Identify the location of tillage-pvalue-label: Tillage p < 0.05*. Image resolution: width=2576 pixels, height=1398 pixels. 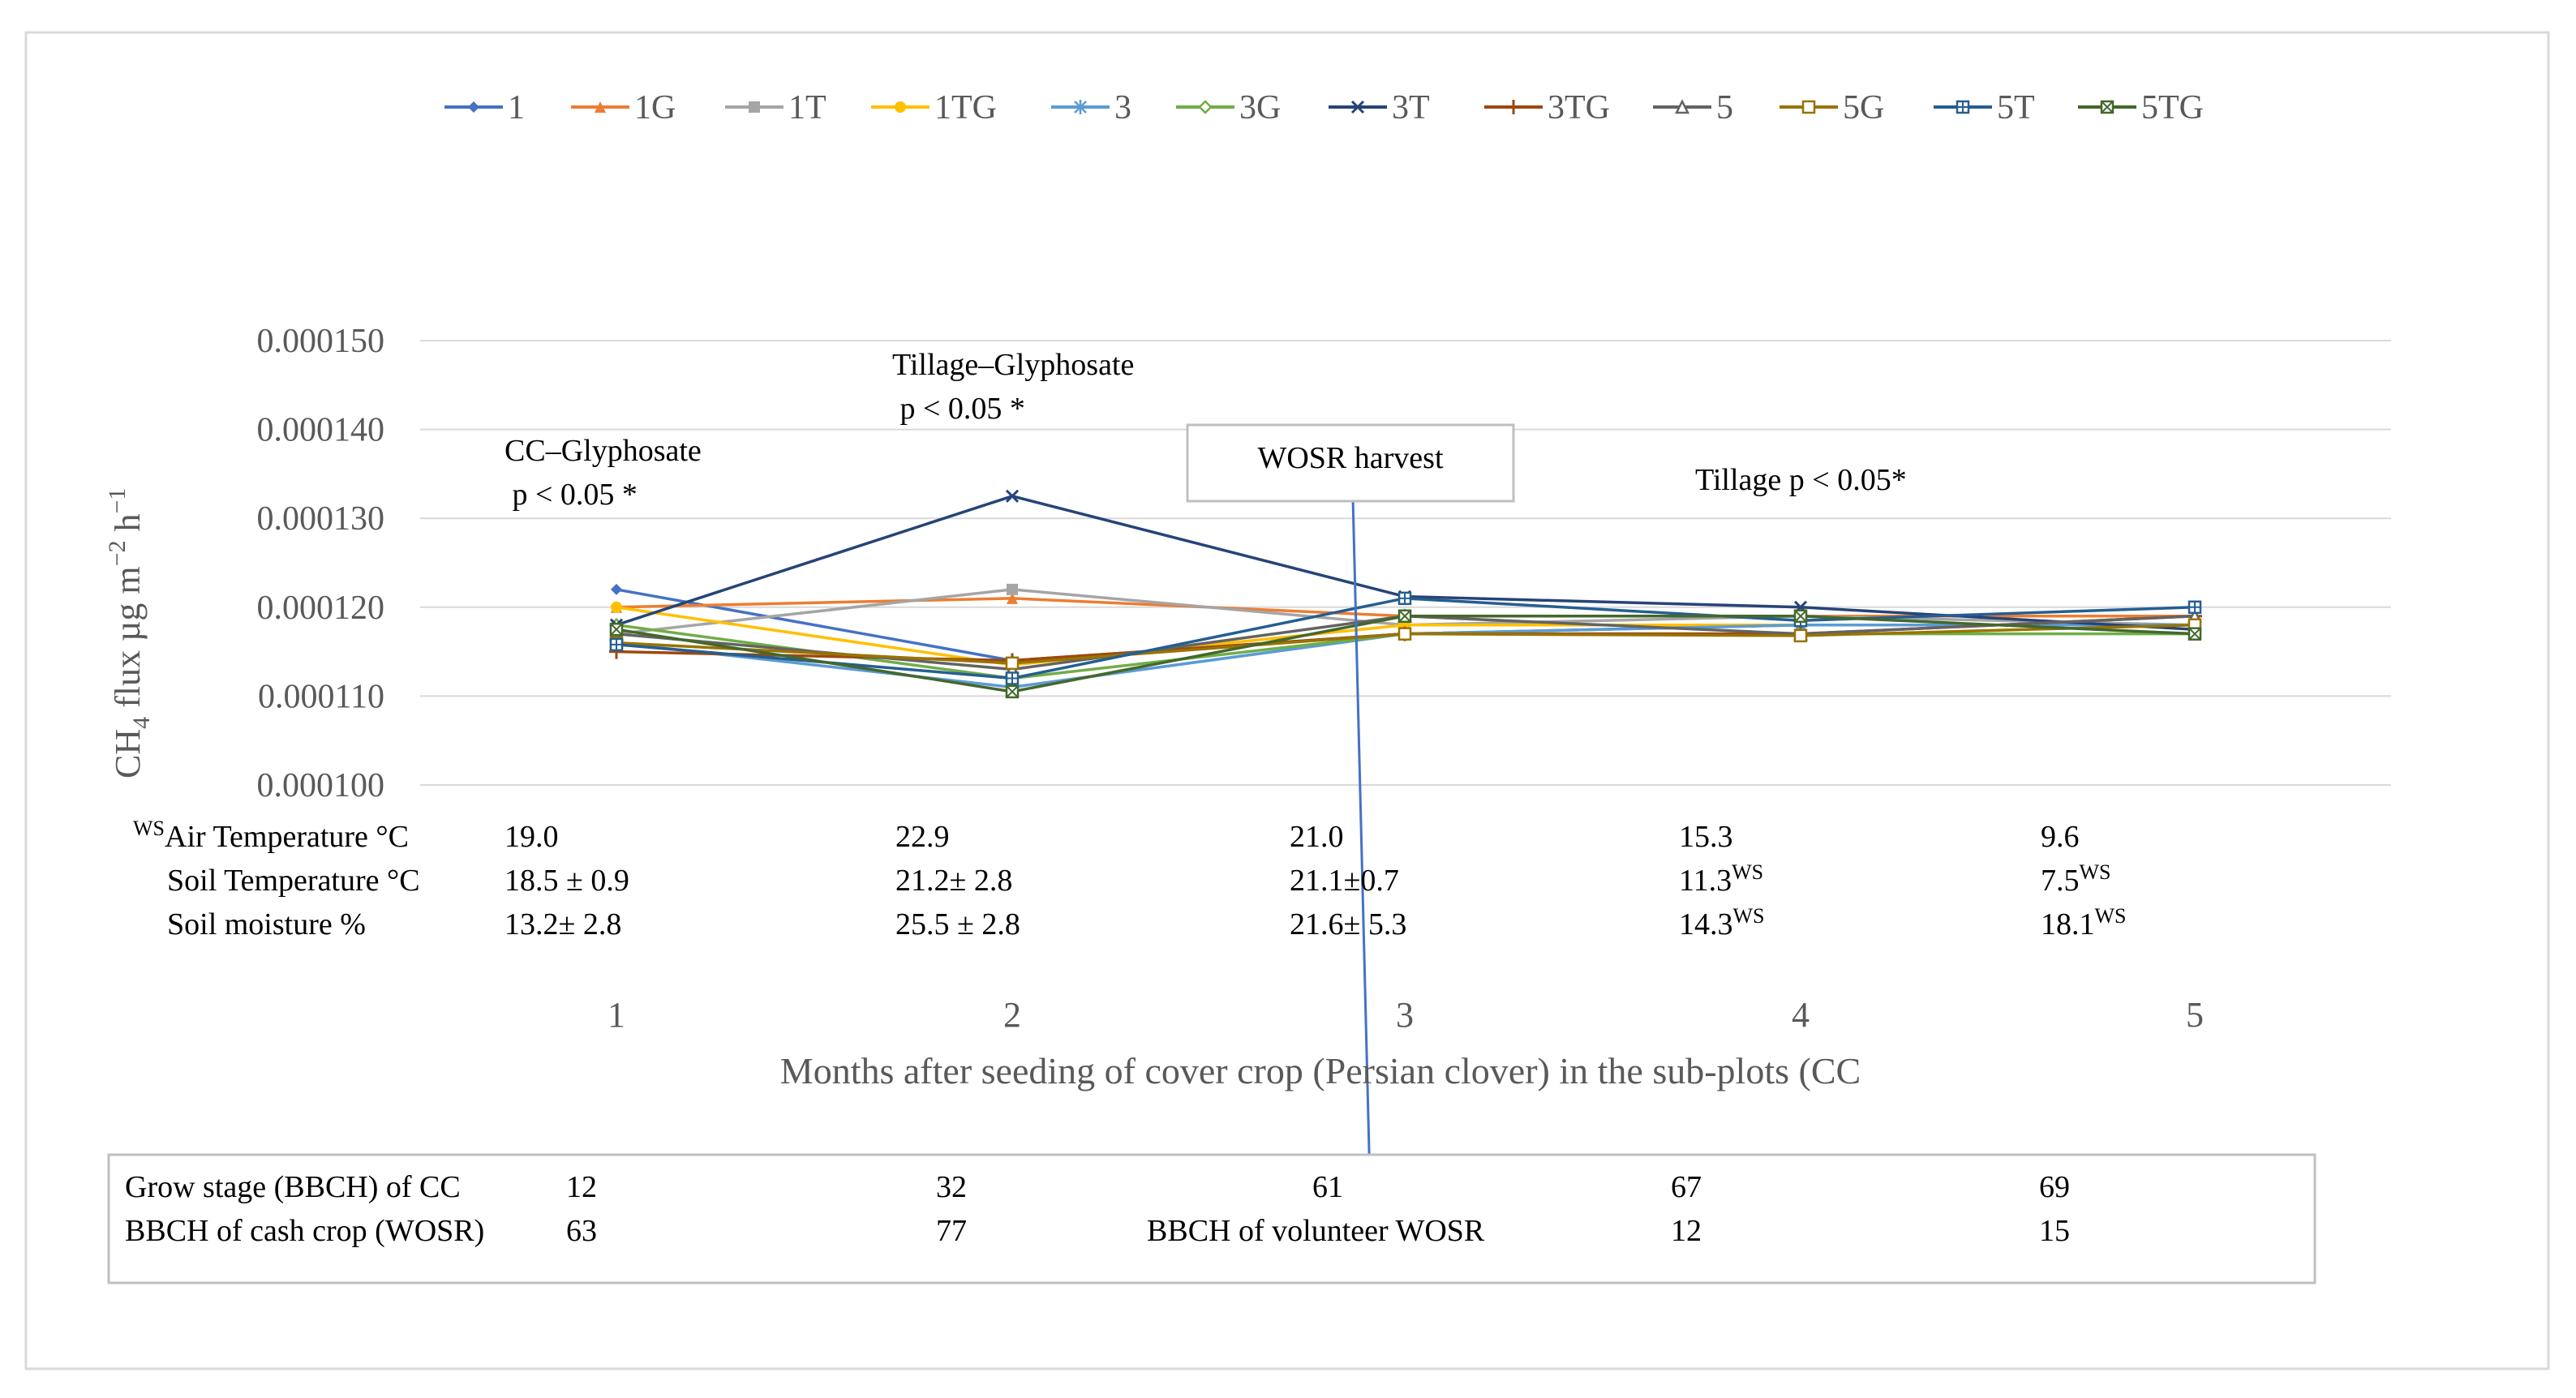
(1801, 480).